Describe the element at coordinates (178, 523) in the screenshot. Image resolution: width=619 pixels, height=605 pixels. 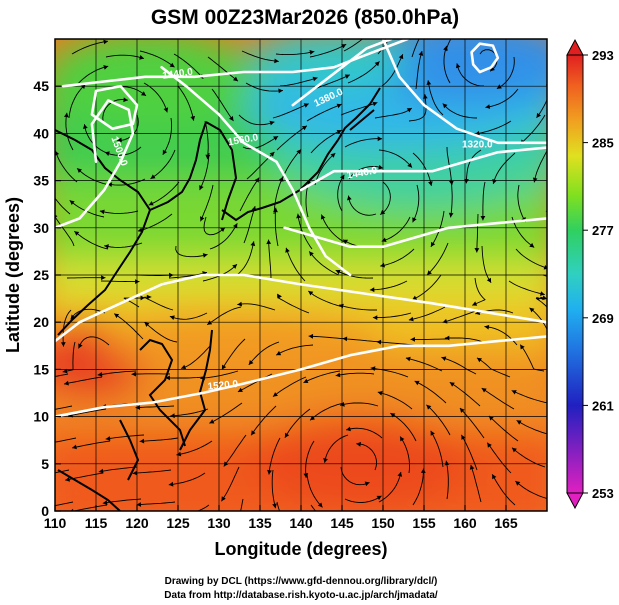
I see `x-tick-label: 125` at that location.